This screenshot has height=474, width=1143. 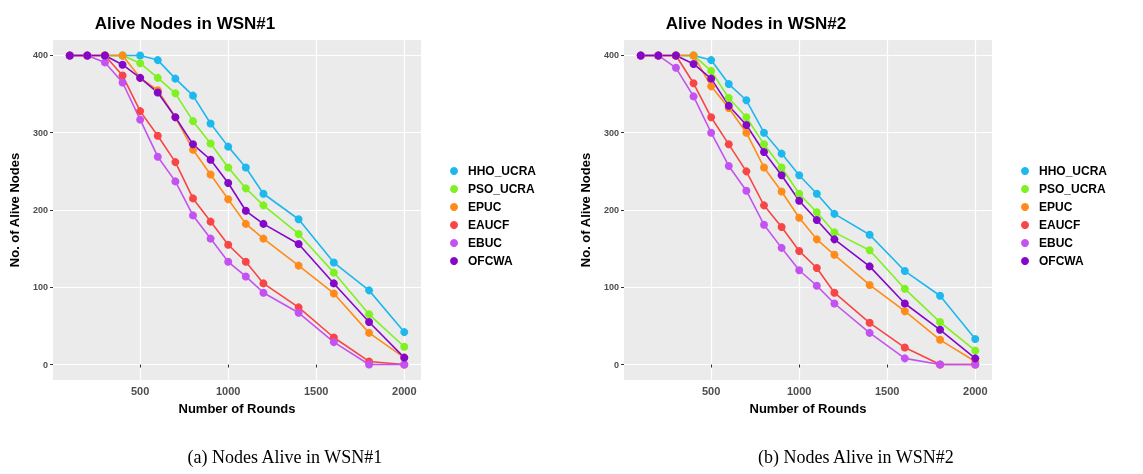 What do you see at coordinates (237, 408) in the screenshot?
I see `x-axis-title: Number of Rounds` at bounding box center [237, 408].